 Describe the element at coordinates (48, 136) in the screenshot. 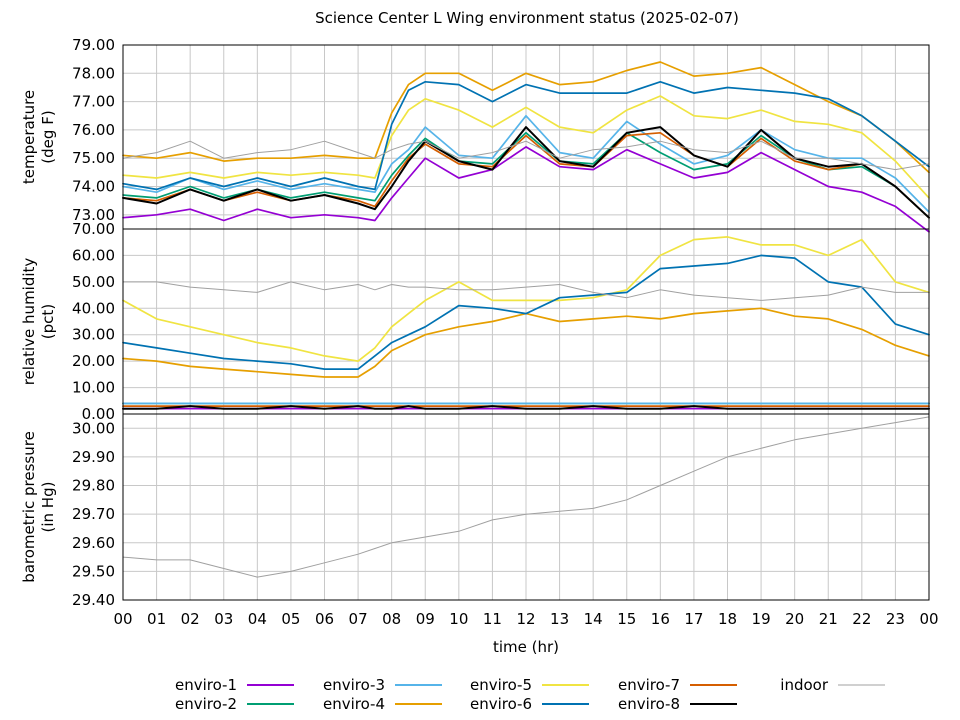

I see `y-axis-label: (deg F)` at that location.